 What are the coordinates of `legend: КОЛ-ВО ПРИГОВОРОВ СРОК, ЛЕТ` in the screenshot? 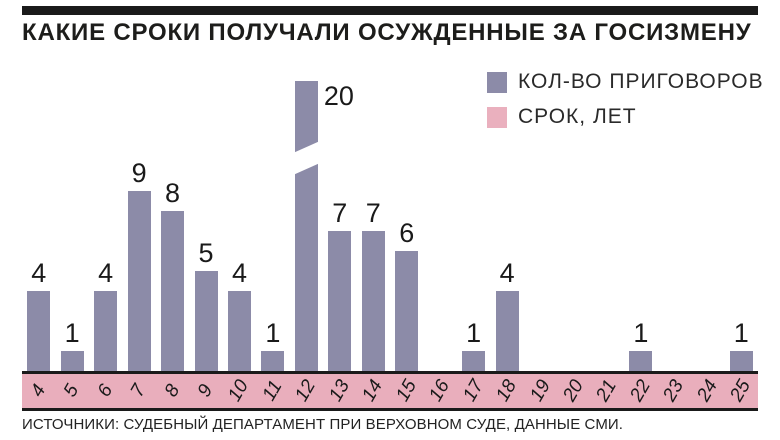 It's located at (625, 99).